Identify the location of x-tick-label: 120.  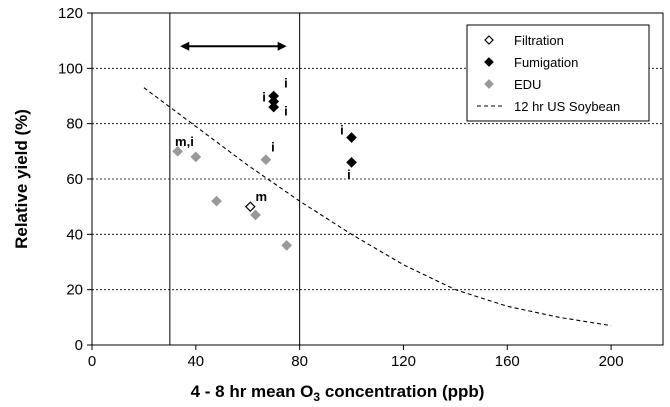
(403, 361).